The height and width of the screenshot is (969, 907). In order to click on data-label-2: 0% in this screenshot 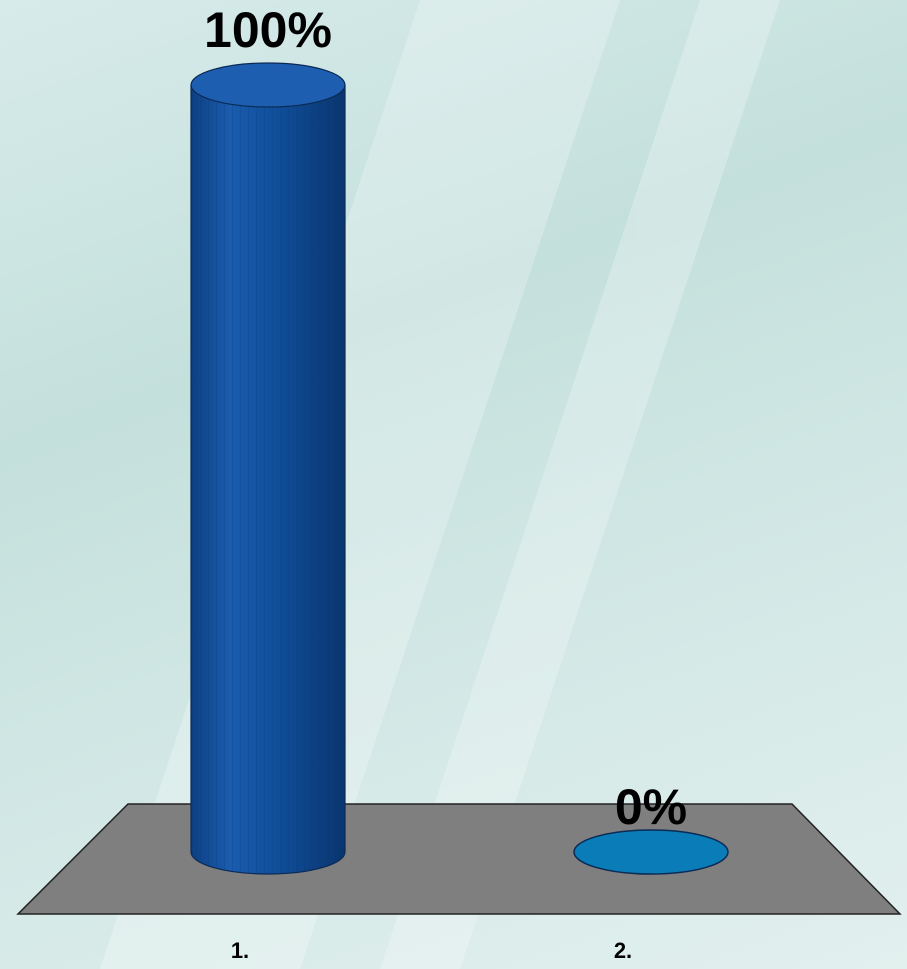, I will do `click(651, 807)`.